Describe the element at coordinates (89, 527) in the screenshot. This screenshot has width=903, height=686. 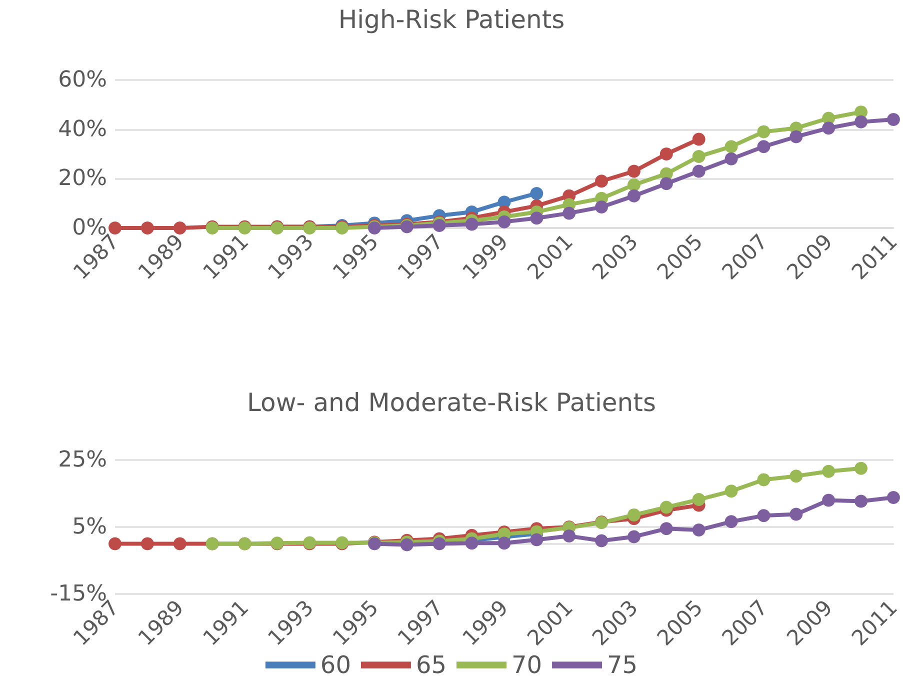
I see `y-tick-label: 5%` at that location.